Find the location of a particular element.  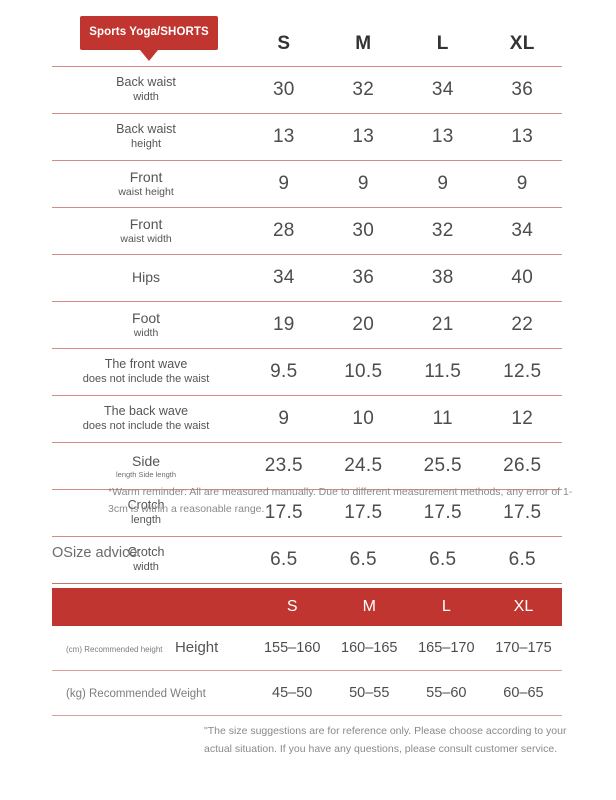

row-label-hips: Hips is located at coordinates (148, 278).